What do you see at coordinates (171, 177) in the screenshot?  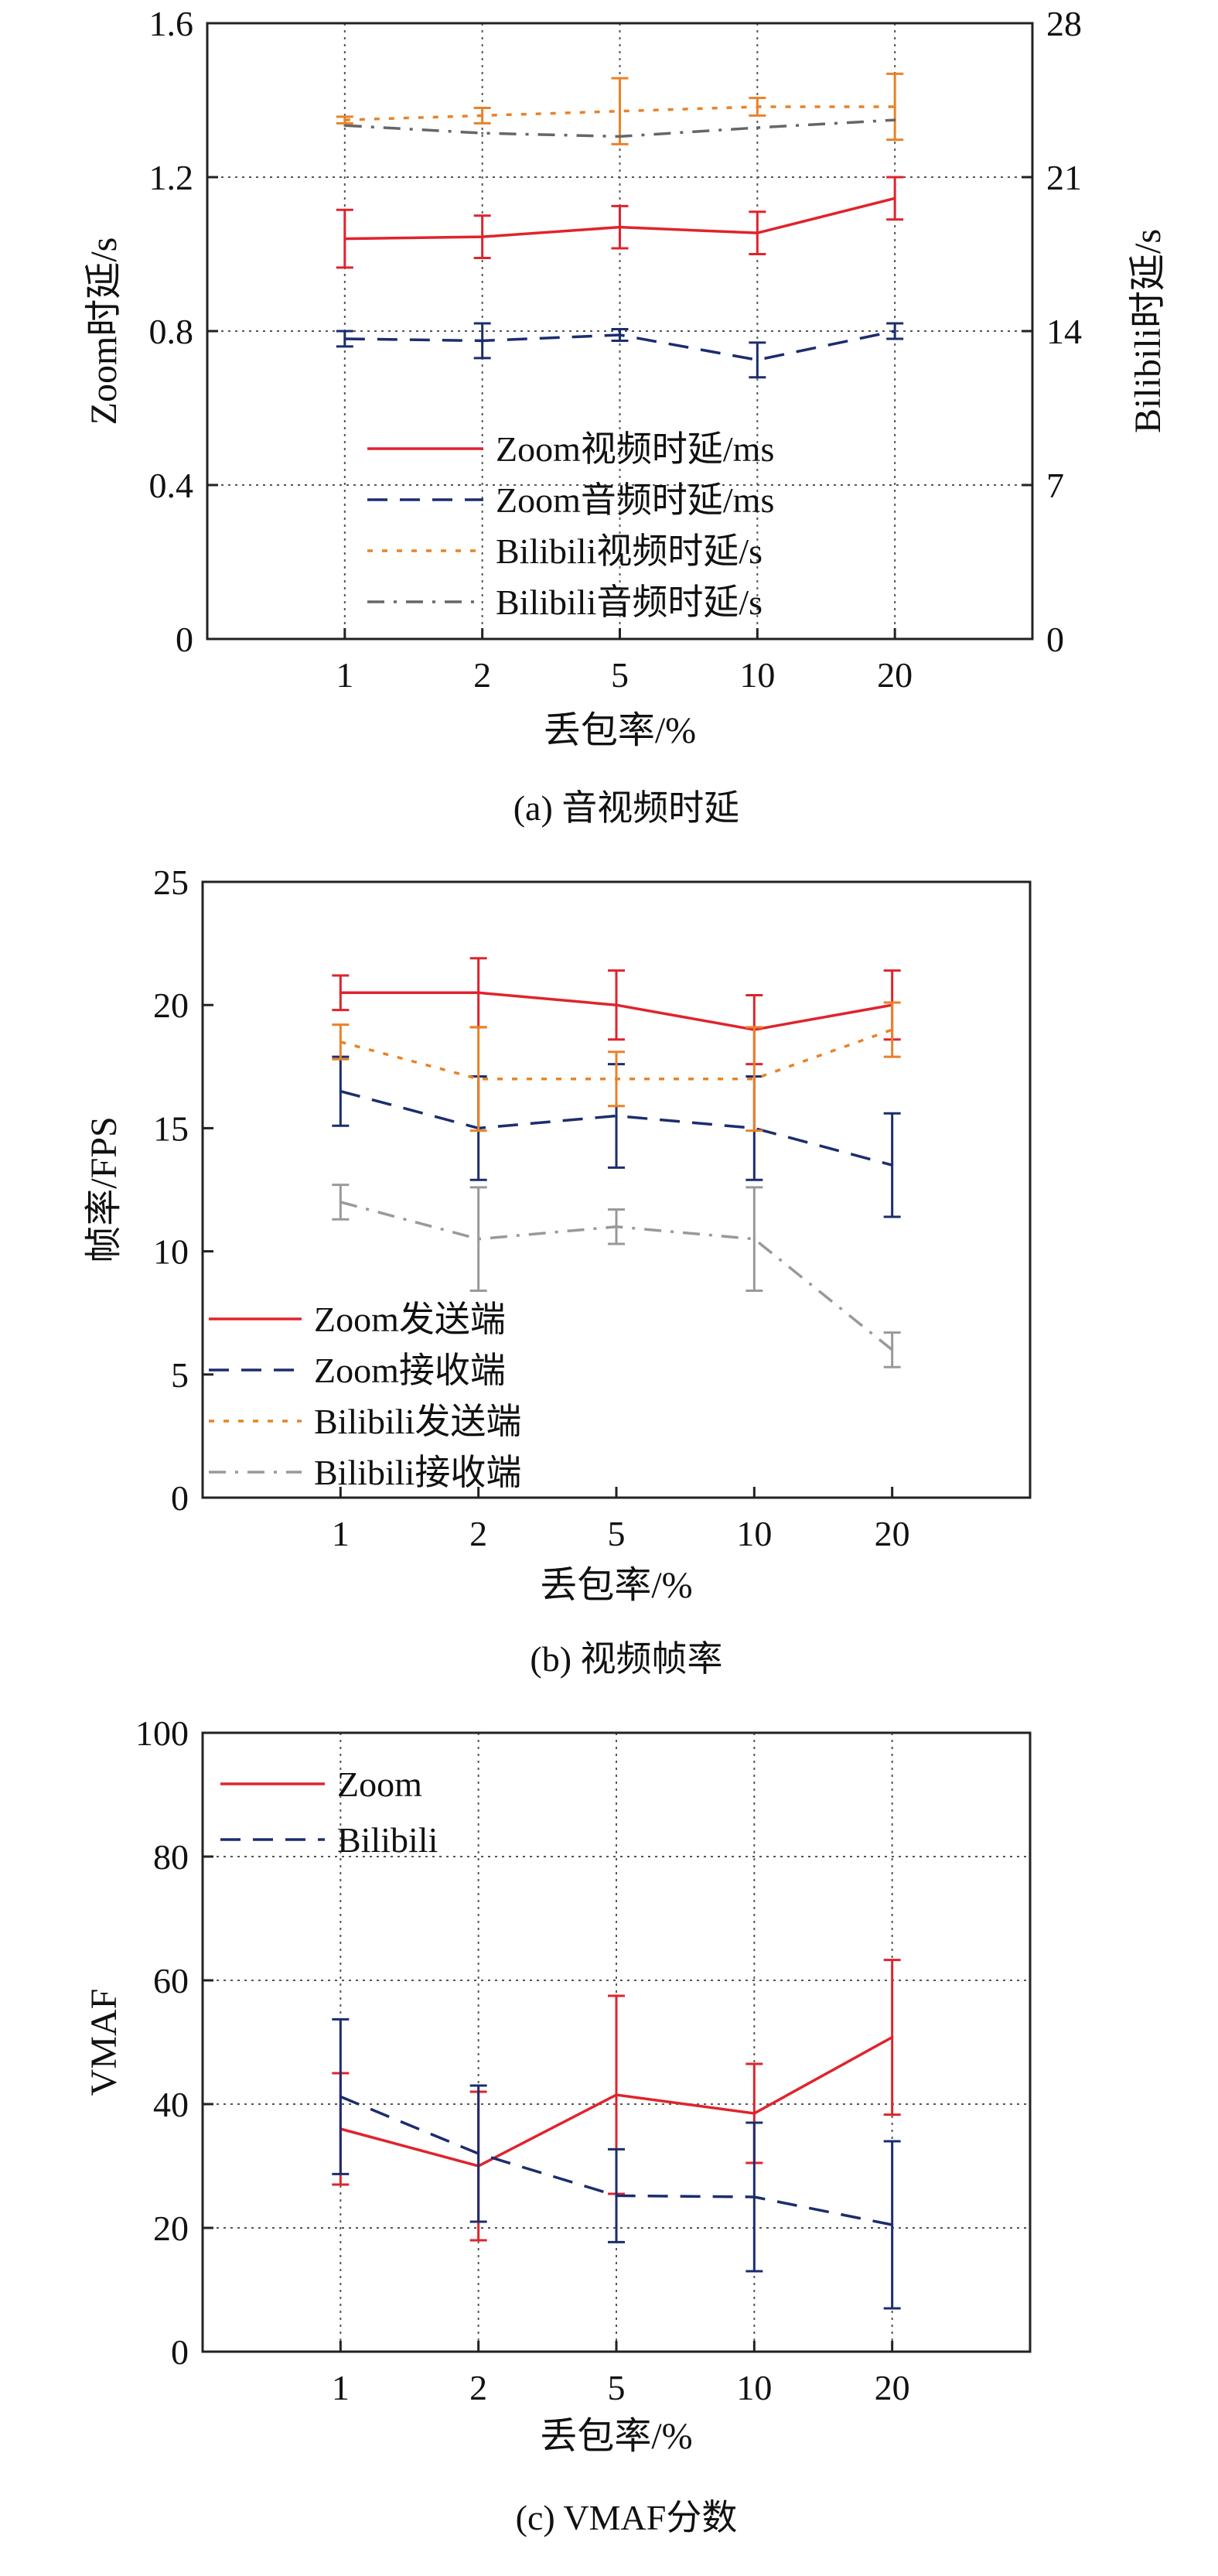 I see `y-tick-label: 1.2` at bounding box center [171, 177].